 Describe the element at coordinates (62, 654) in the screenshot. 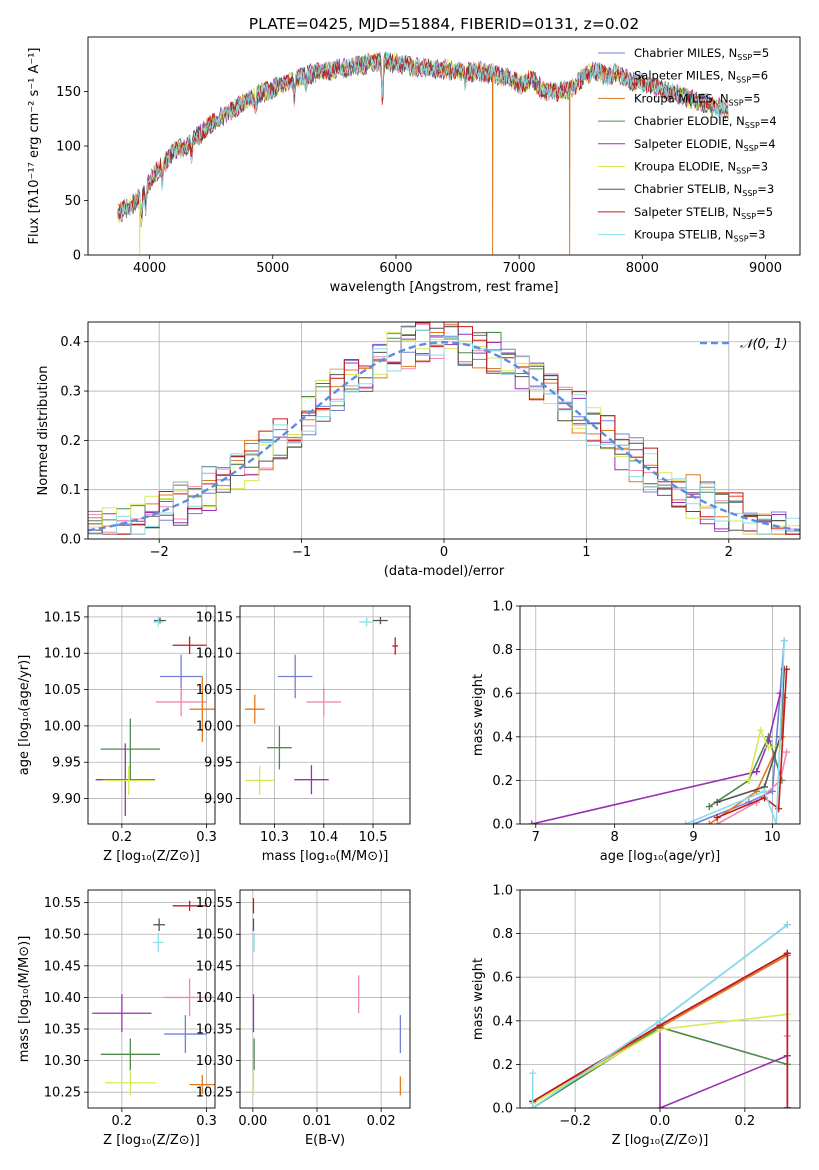

I see `y-tick-label: 10.10` at that location.